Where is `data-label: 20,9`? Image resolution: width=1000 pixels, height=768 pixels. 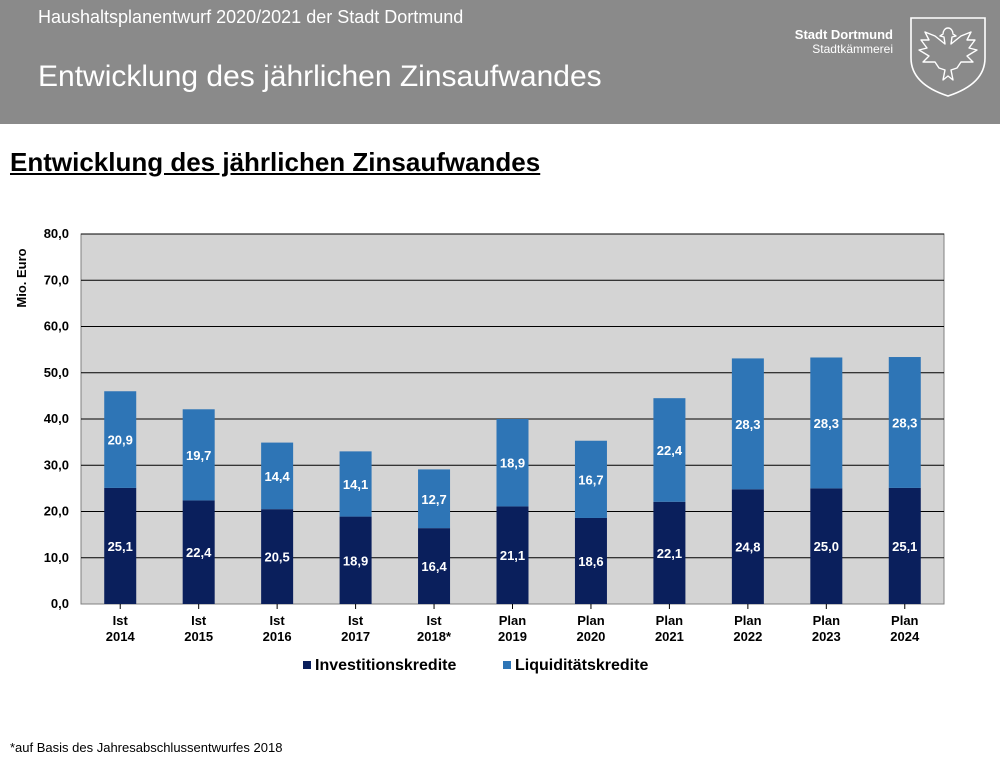
data-label: 20,9 is located at coordinates (120, 440).